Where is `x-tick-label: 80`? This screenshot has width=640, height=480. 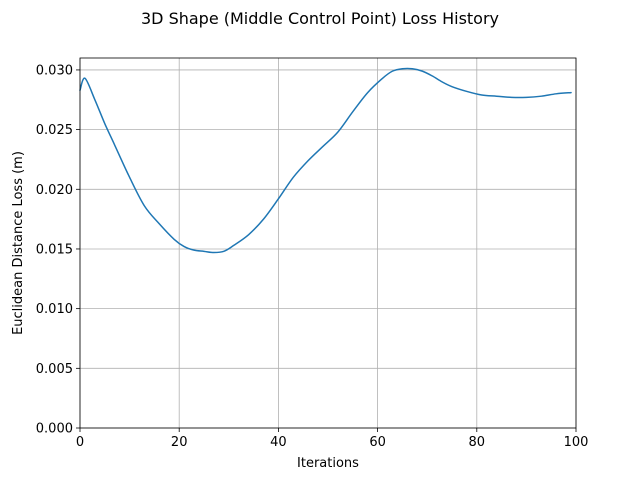 x-tick-label: 80 is located at coordinates (477, 442).